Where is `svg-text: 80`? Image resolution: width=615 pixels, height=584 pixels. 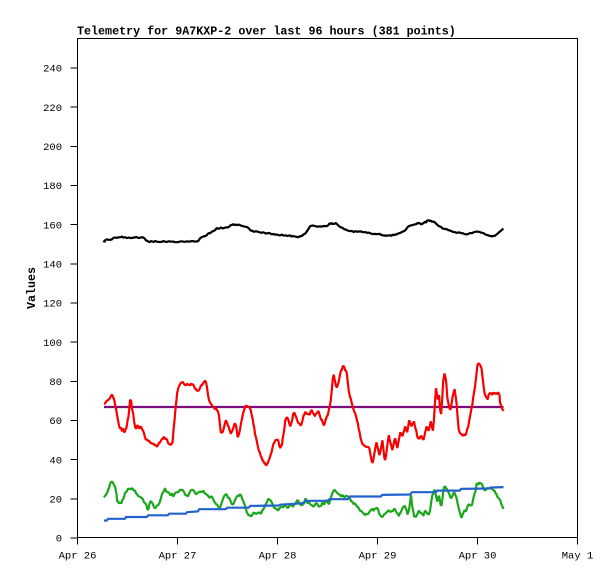 svg-text: 80 is located at coordinates (55, 383).